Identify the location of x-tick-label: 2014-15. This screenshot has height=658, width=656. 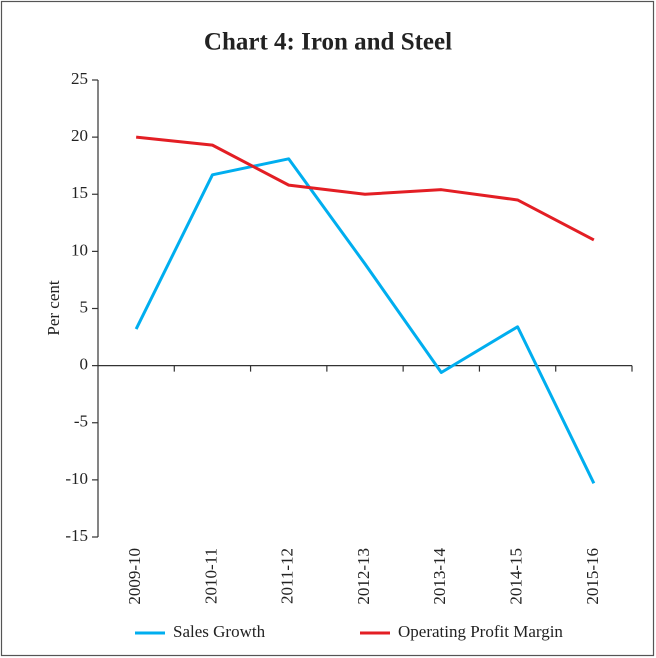
(515, 576).